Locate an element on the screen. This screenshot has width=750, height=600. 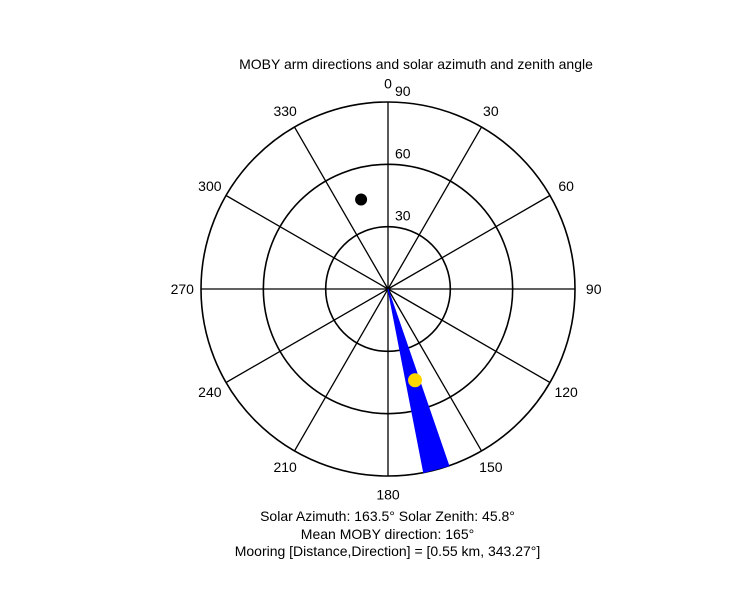
sun-marker is located at coordinates (415, 380).